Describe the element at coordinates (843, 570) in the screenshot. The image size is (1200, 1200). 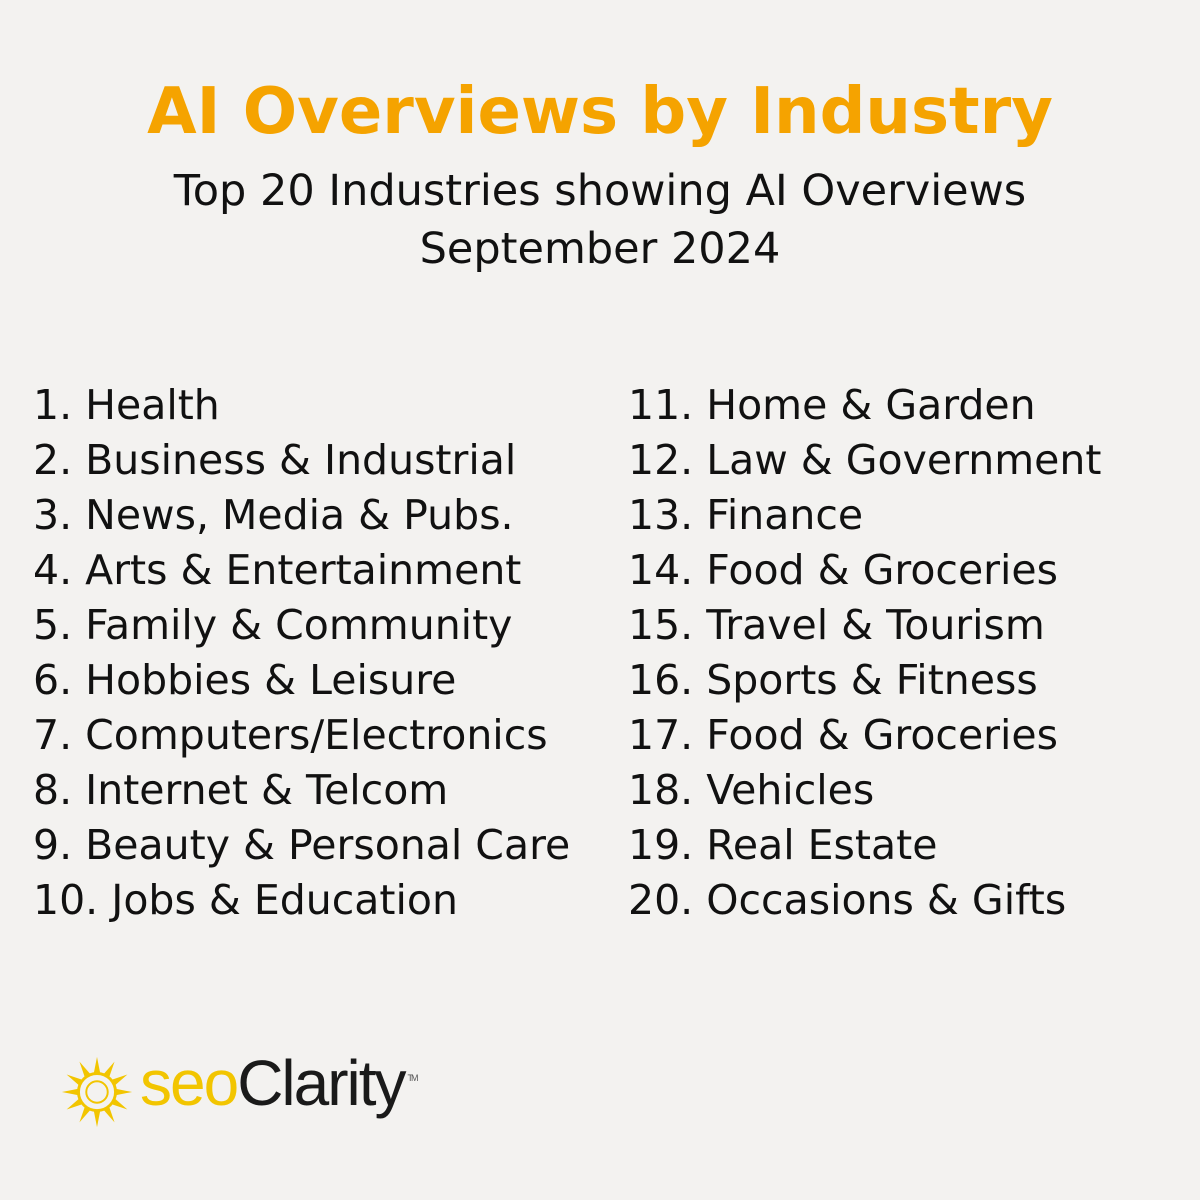
I see `list-item: 14. Food & Groceries` at that location.